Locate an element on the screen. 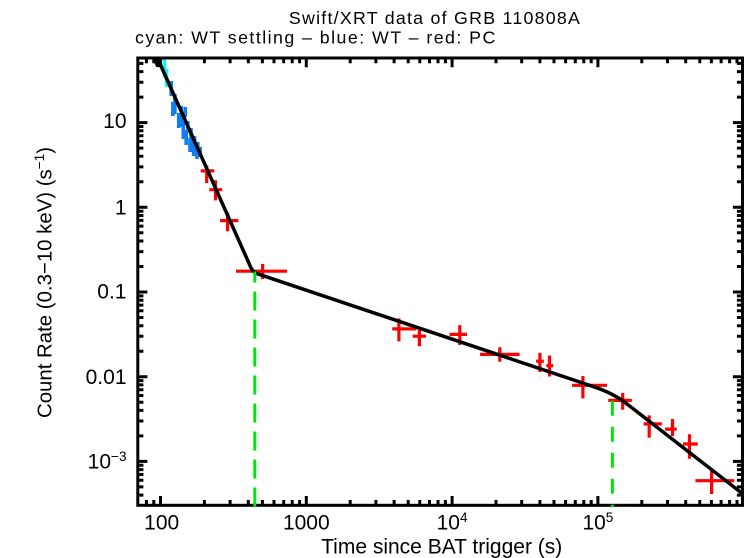  svg-text: Count Rate (0.3−10 keV) (s−1) is located at coordinates (44, 282).